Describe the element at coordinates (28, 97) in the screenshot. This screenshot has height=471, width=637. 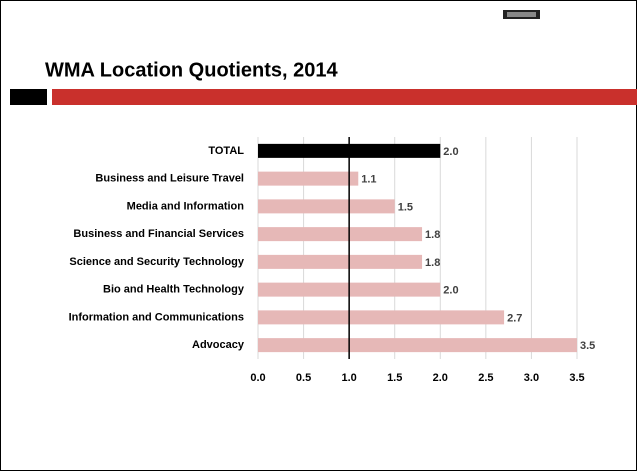
I see `title-rule-block` at that location.